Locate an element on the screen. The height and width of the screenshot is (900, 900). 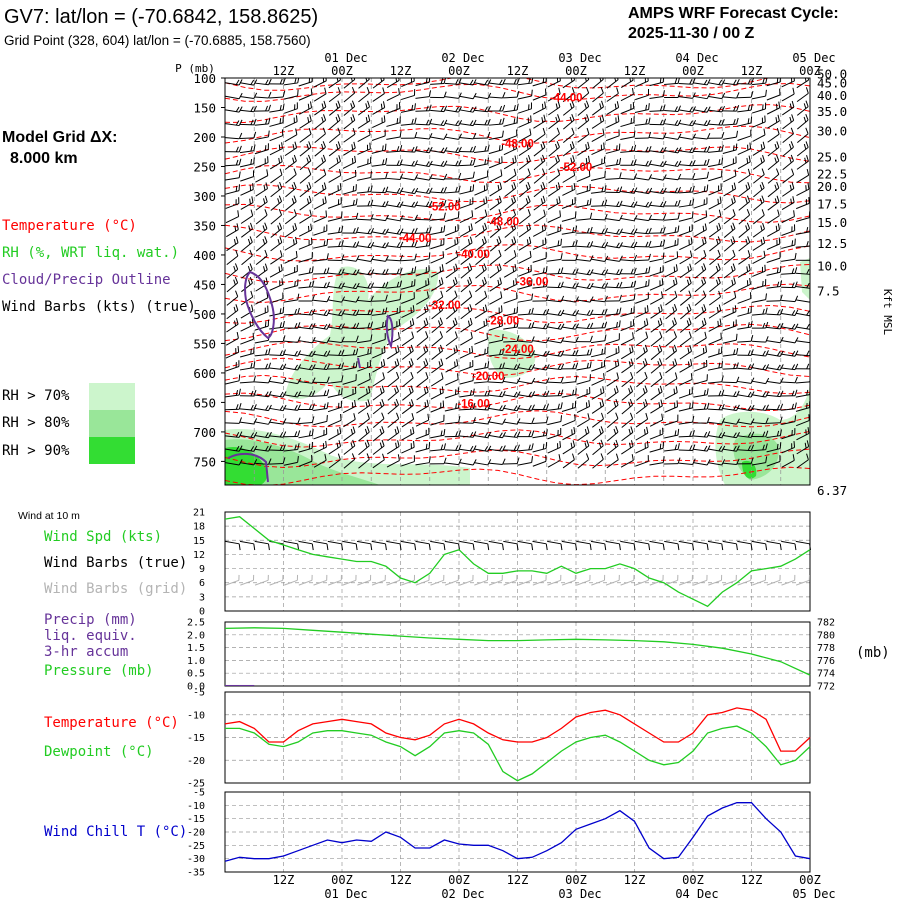
isotherm-line is located at coordinates (517, 213).